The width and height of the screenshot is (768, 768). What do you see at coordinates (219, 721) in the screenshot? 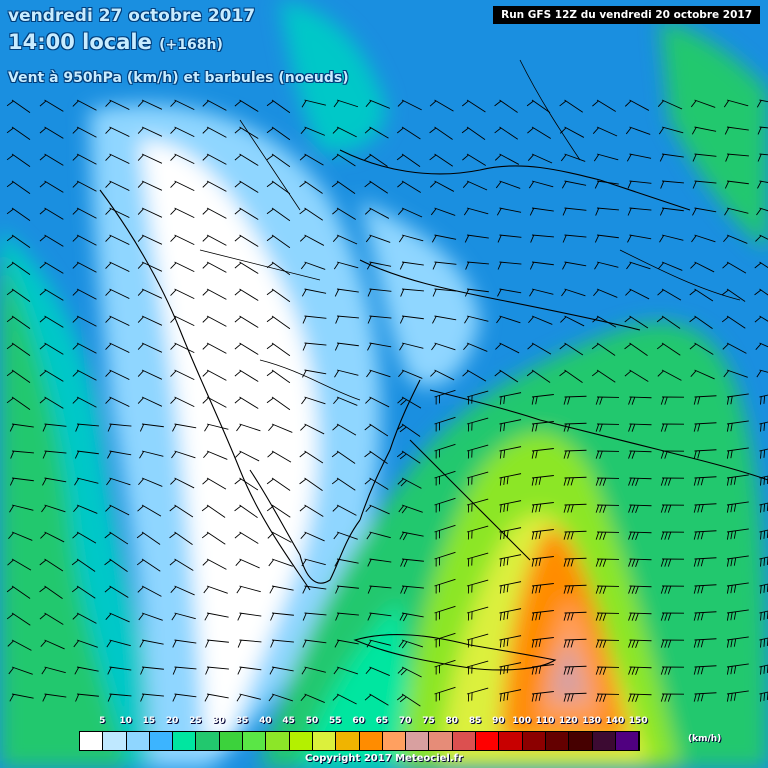
I see `legend-tick-label: 30` at bounding box center [219, 721].